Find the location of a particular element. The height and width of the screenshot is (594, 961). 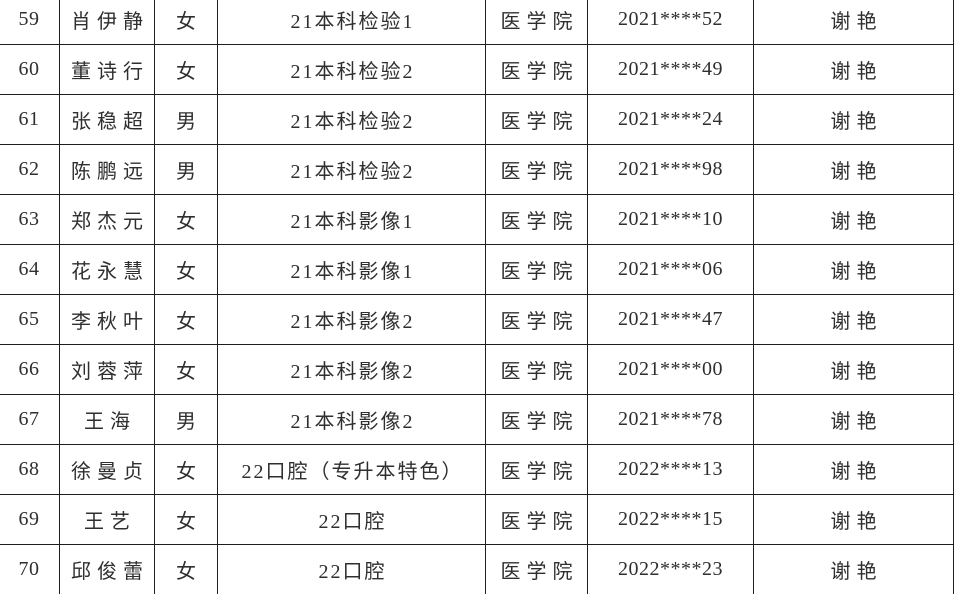

row-number-cell: 61 is located at coordinates (30, 119).